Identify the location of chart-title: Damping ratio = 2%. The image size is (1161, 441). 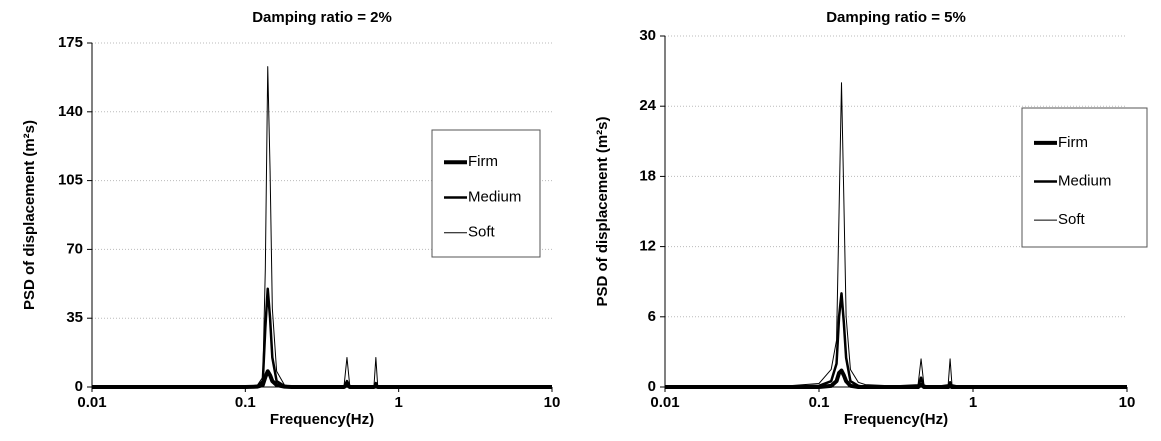
(322, 17).